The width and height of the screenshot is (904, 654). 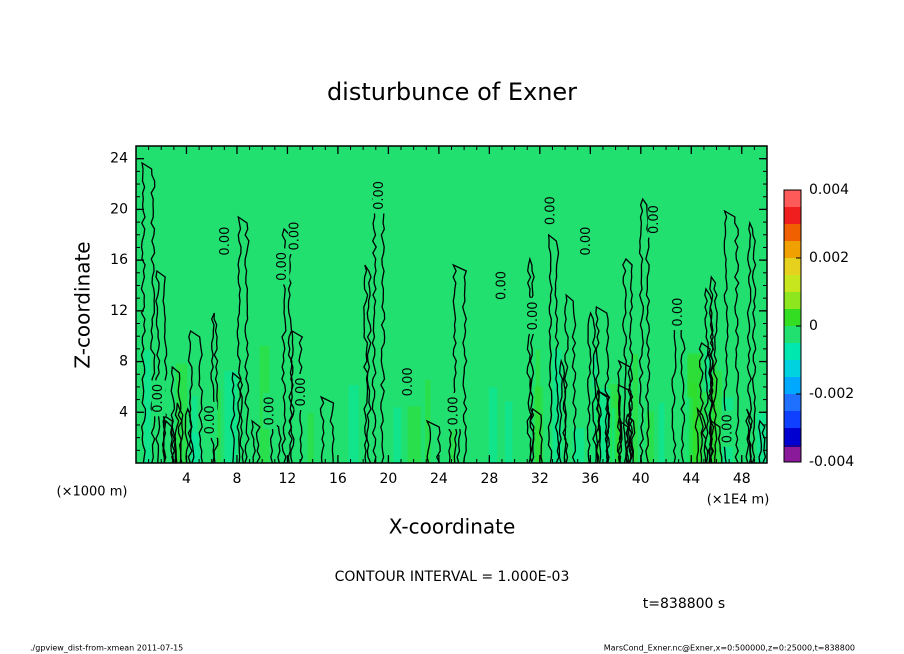 What do you see at coordinates (829, 258) in the screenshot?
I see `colorbar-tick-label: 0.002` at bounding box center [829, 258].